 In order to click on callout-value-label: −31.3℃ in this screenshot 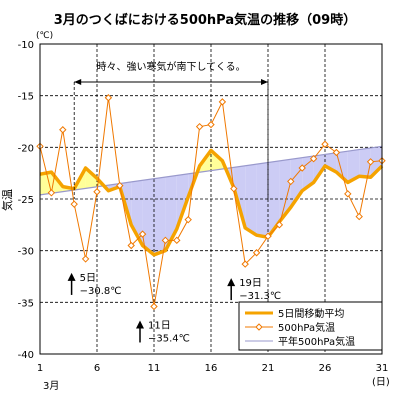, I will do `click(260, 296)`.